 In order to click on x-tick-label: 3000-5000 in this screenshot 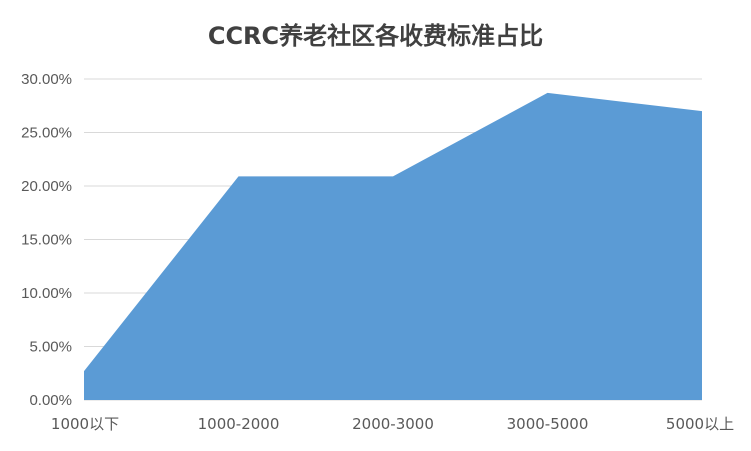, I will do `click(548, 424)`.